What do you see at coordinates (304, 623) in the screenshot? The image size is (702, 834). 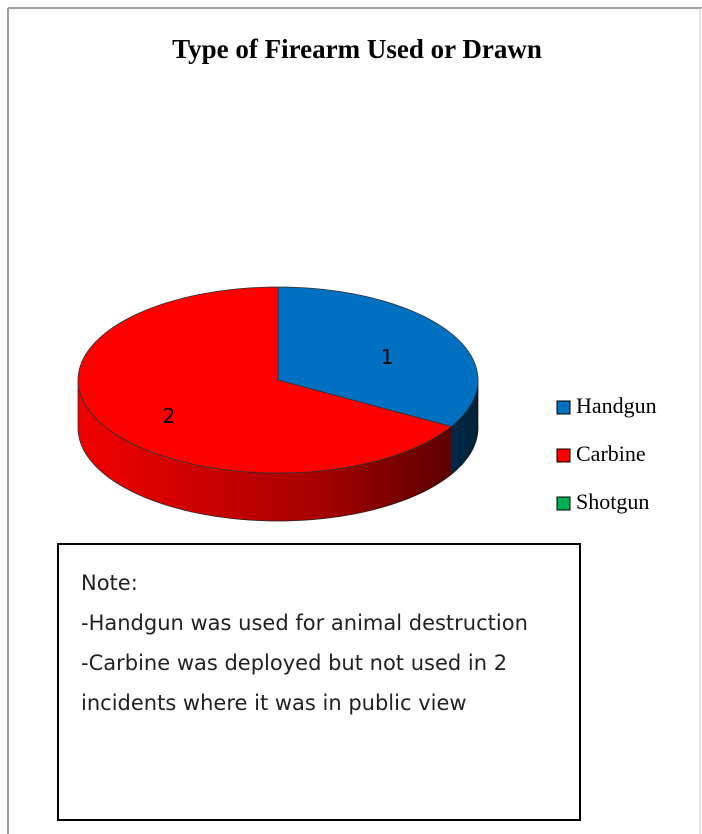 I see `note-line: -Handgun was used for animal destruction` at bounding box center [304, 623].